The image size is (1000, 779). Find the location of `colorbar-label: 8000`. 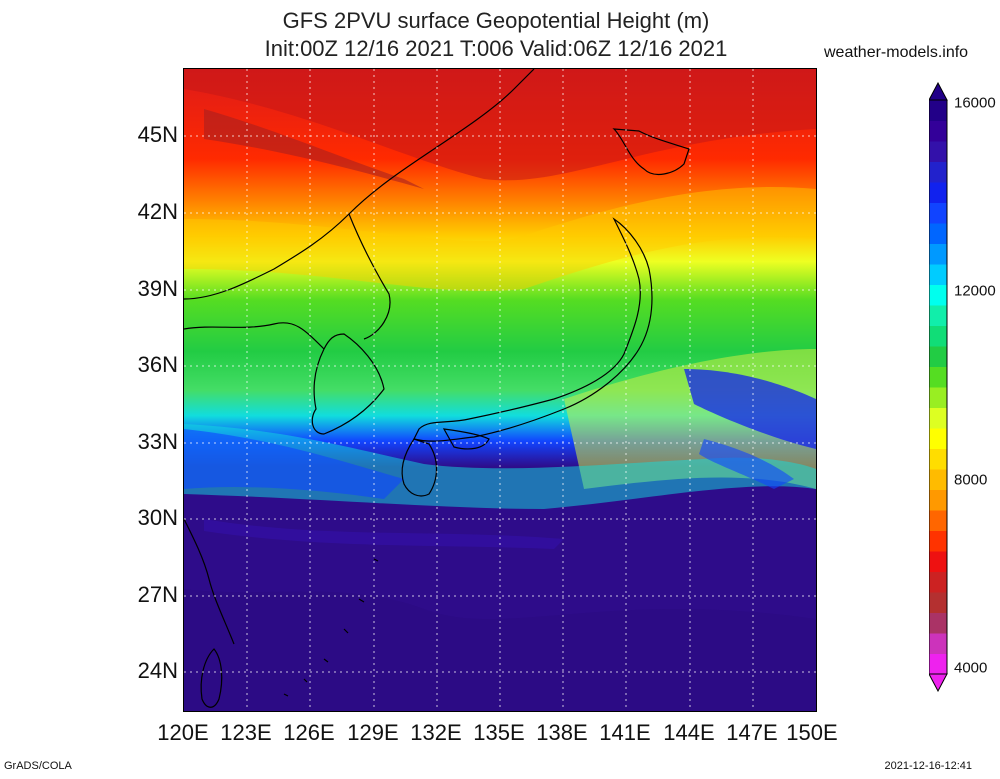

colorbar-label: 8000 is located at coordinates (971, 480).